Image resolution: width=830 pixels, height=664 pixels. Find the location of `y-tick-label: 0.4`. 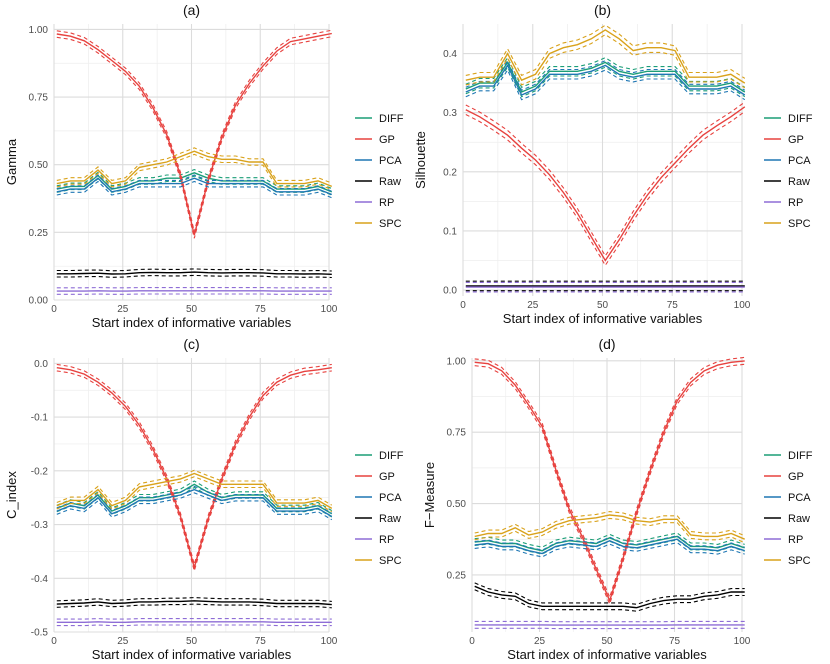

y-tick-label: 0.4 is located at coordinates (450, 54).